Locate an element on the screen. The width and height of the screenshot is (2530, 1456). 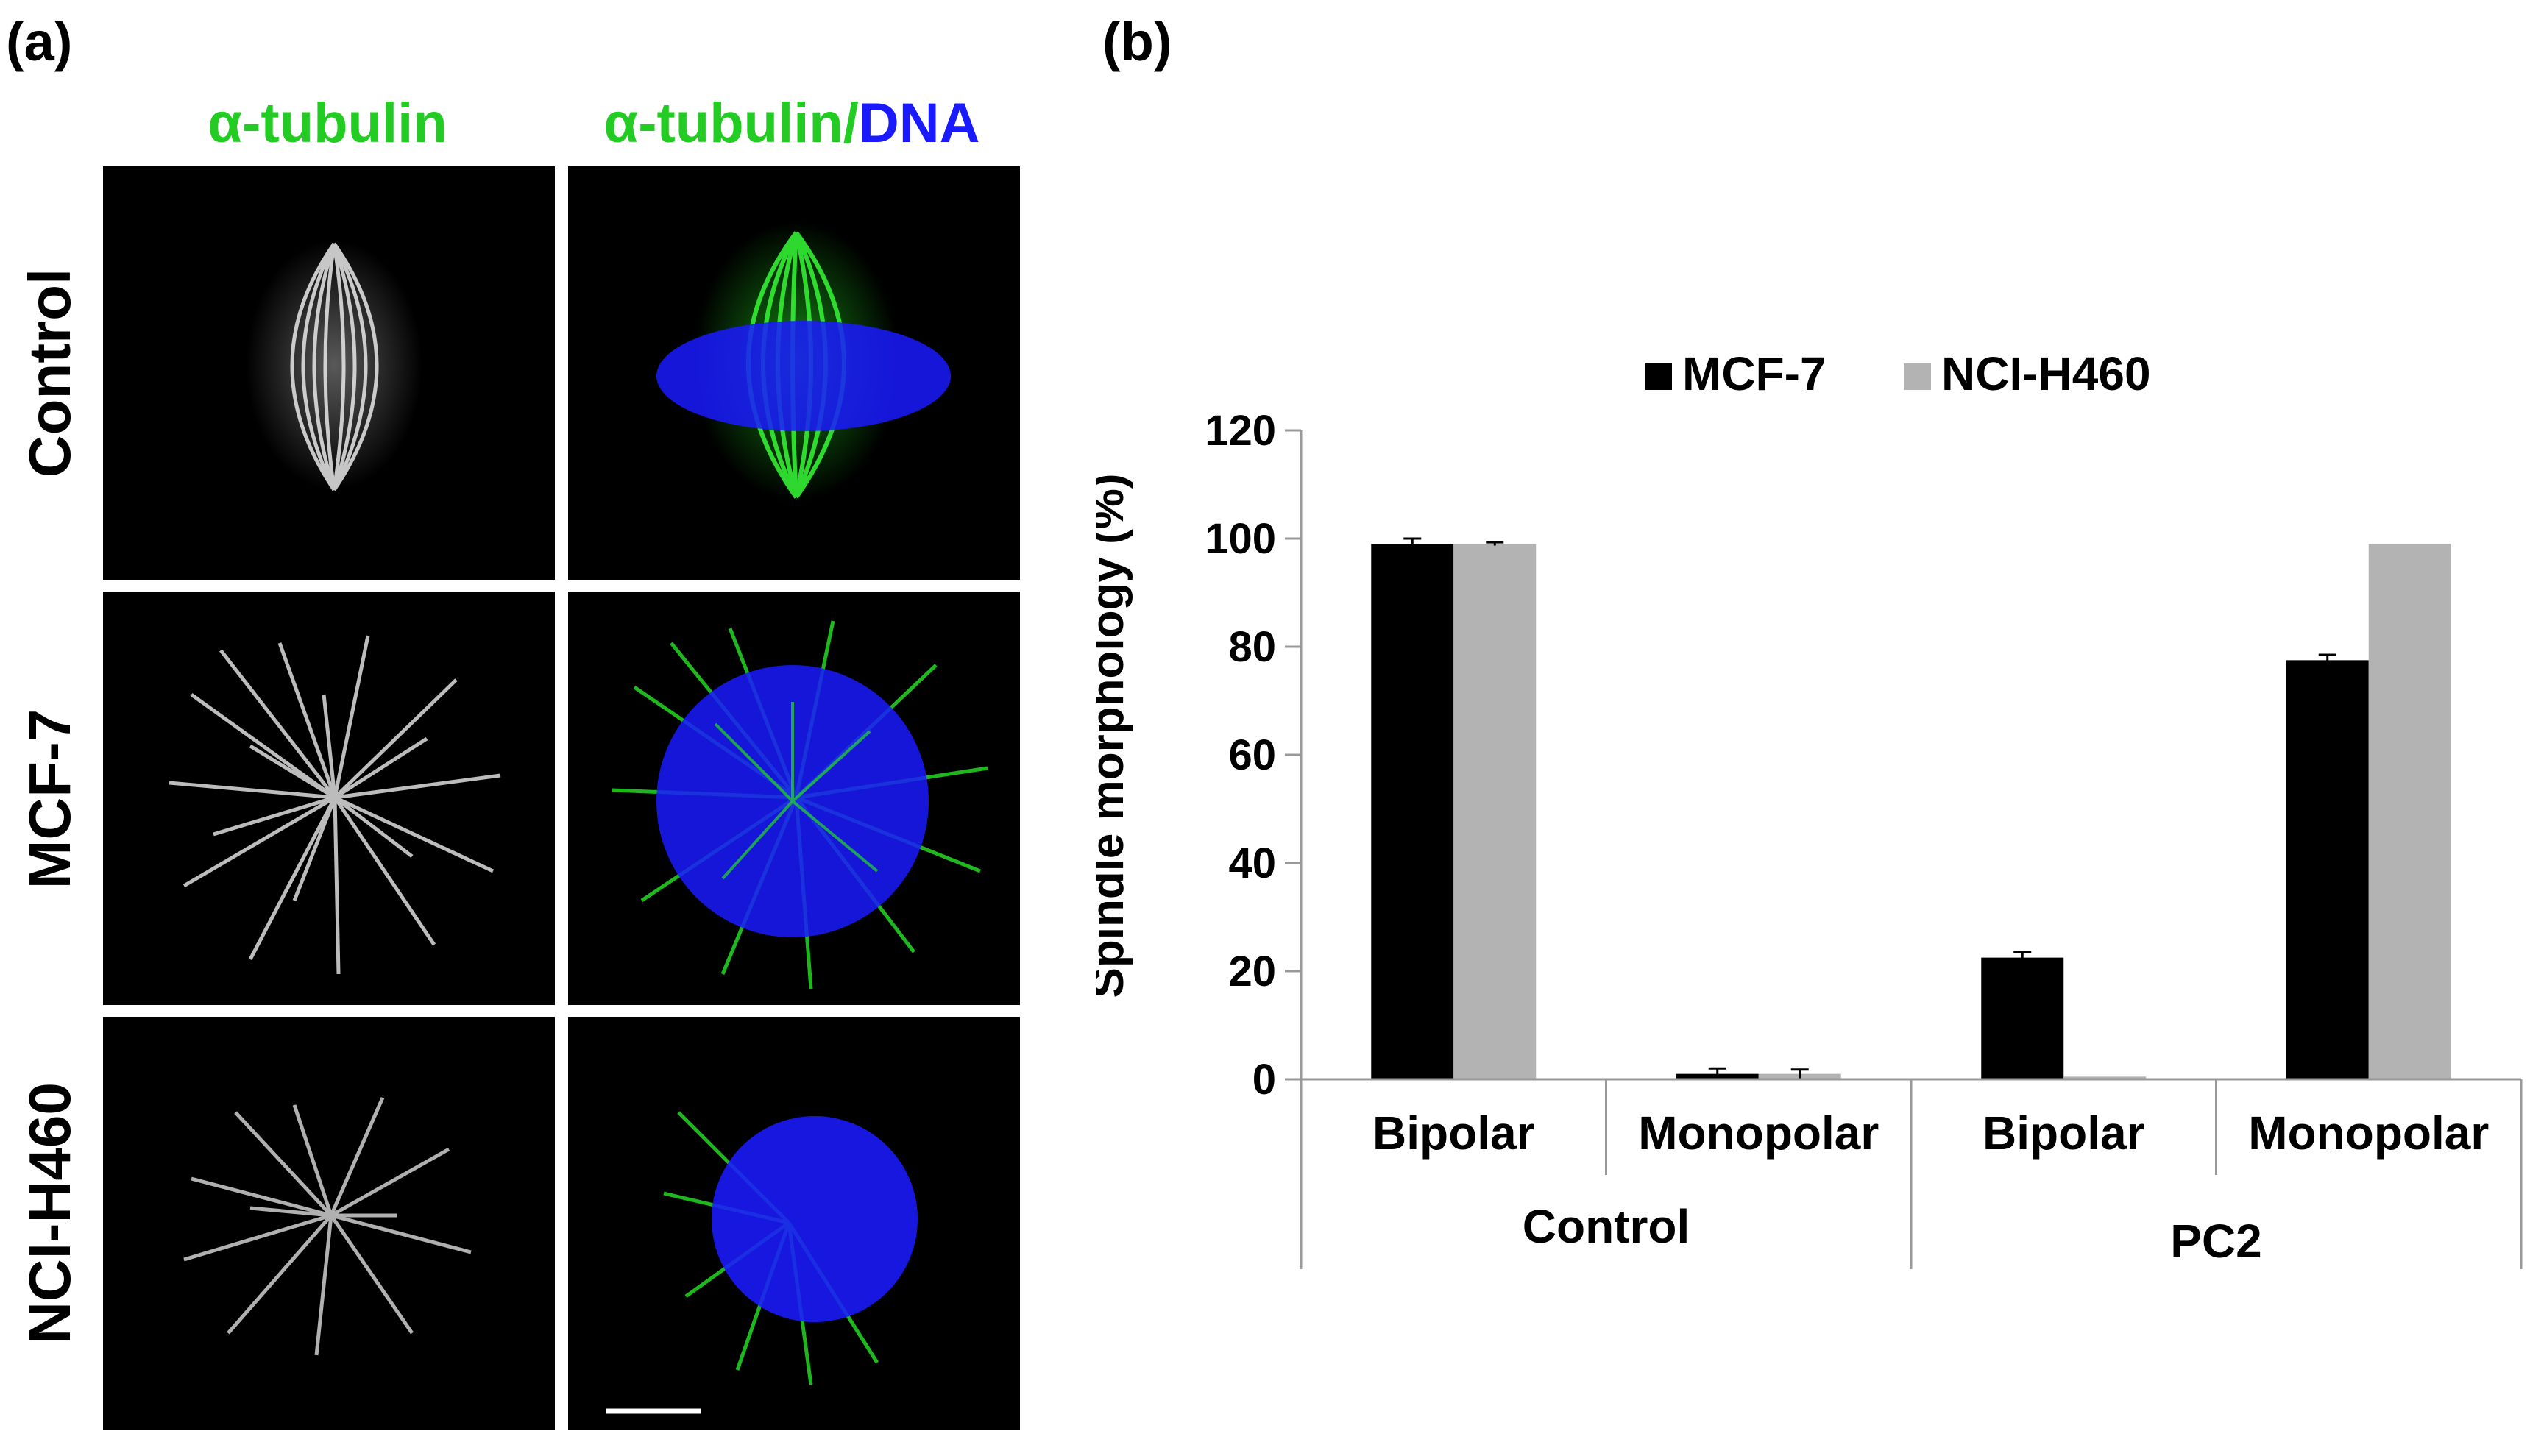
micrograph-control-tubulin is located at coordinates (329, 373).